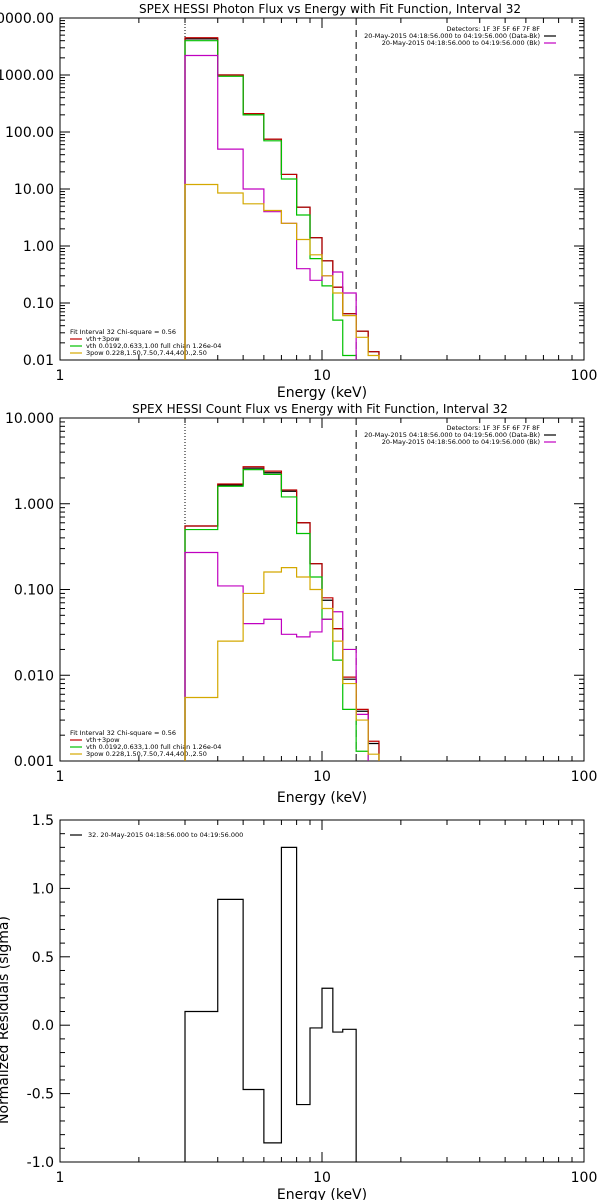 This screenshot has height=1200, width=600. I want to click on y-tick-label: 0.01, so click(38, 361).